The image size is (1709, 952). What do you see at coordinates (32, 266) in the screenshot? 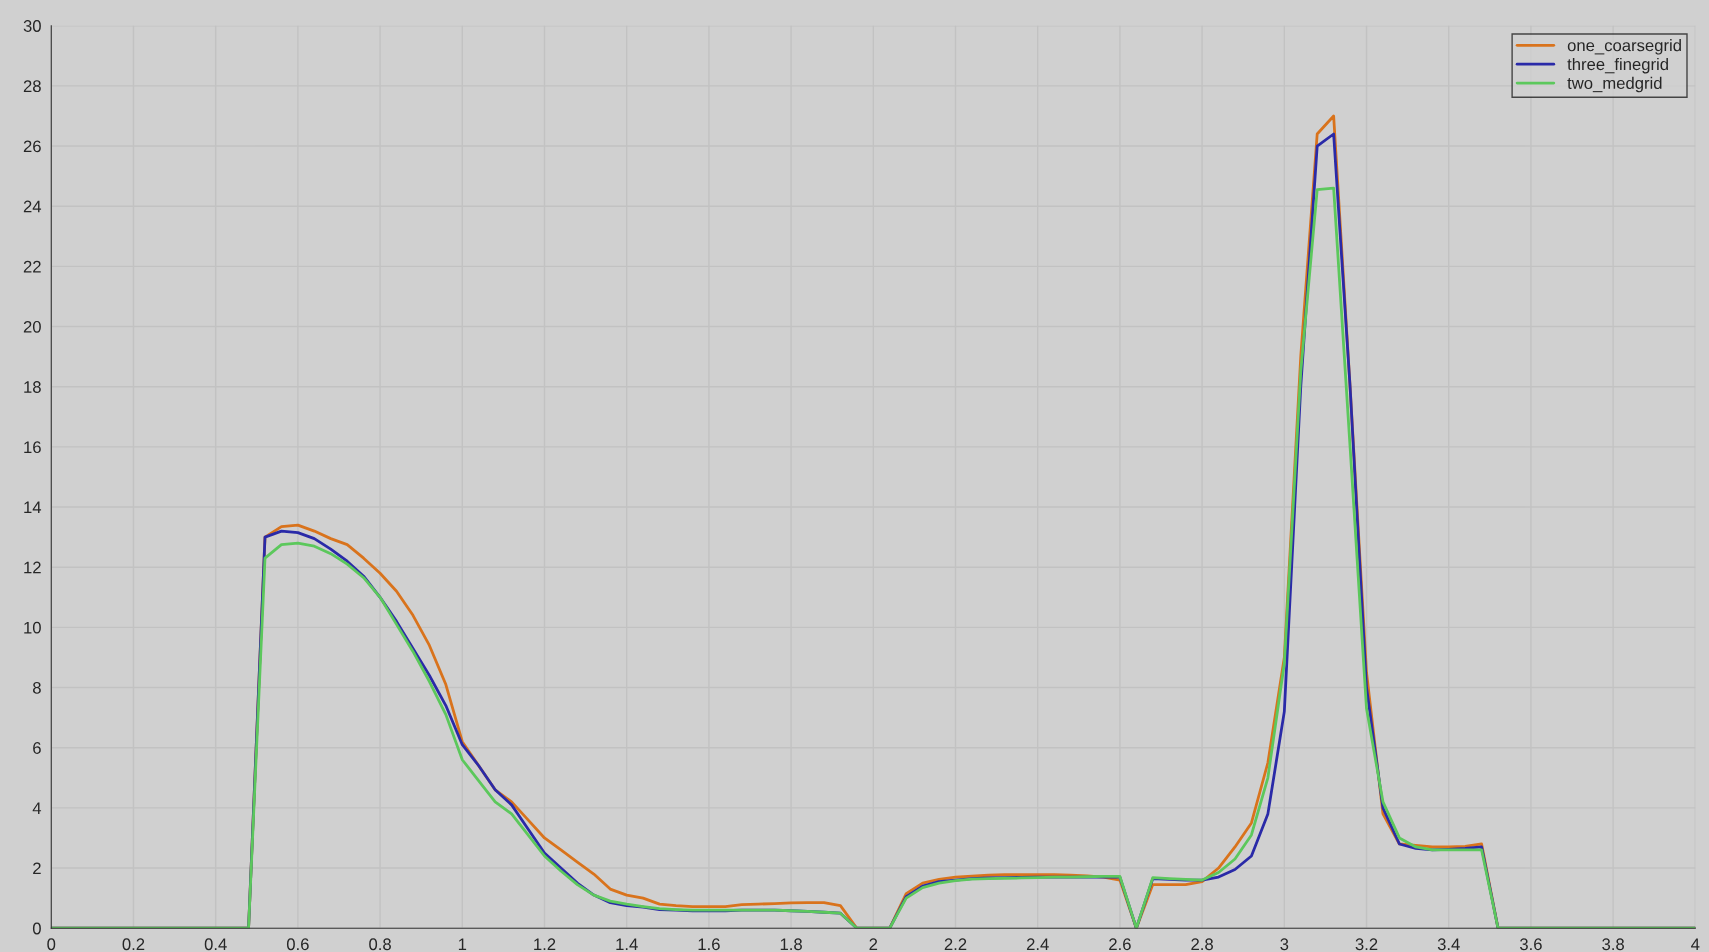
I see `y-tick-label: 22` at bounding box center [32, 266].